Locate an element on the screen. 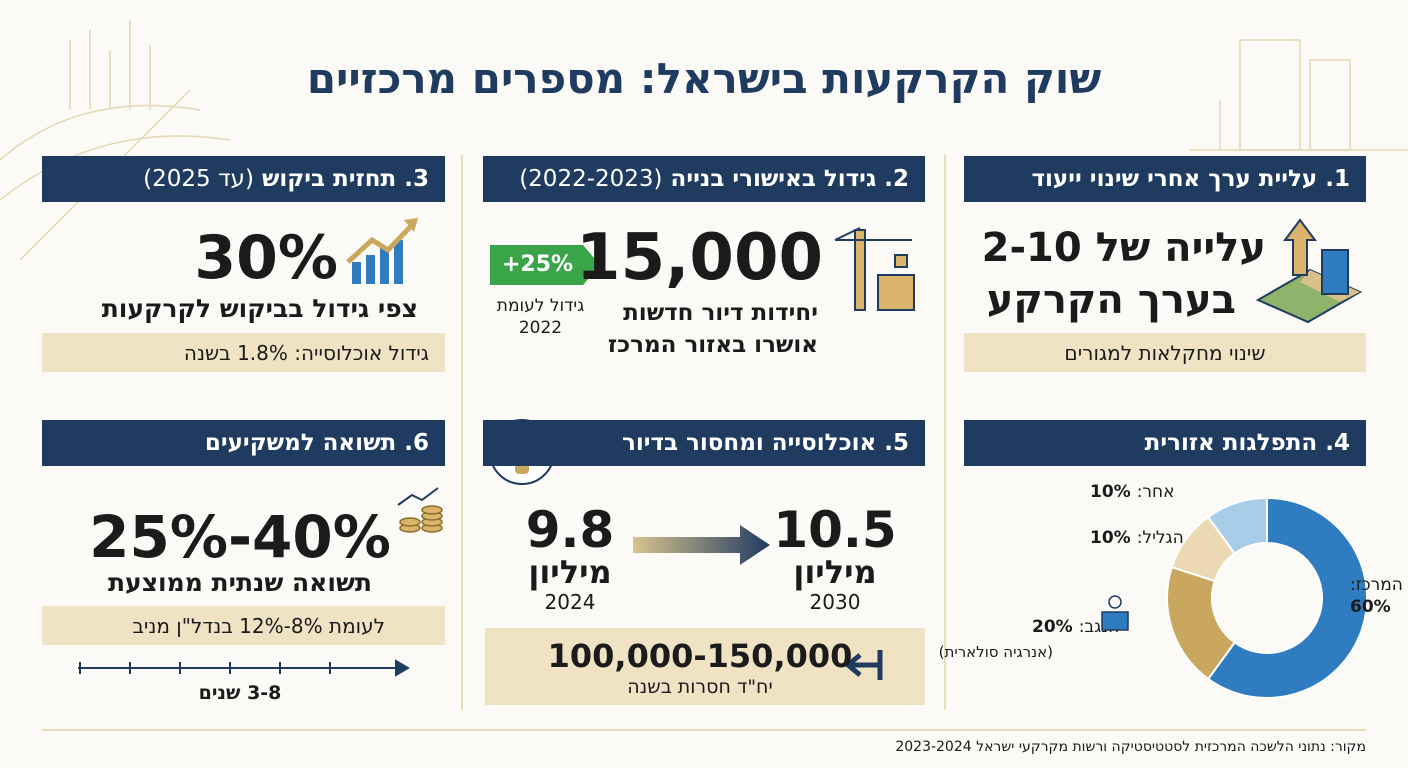 The height and width of the screenshot is (768, 1408). solar-icon is located at coordinates (1115, 613).